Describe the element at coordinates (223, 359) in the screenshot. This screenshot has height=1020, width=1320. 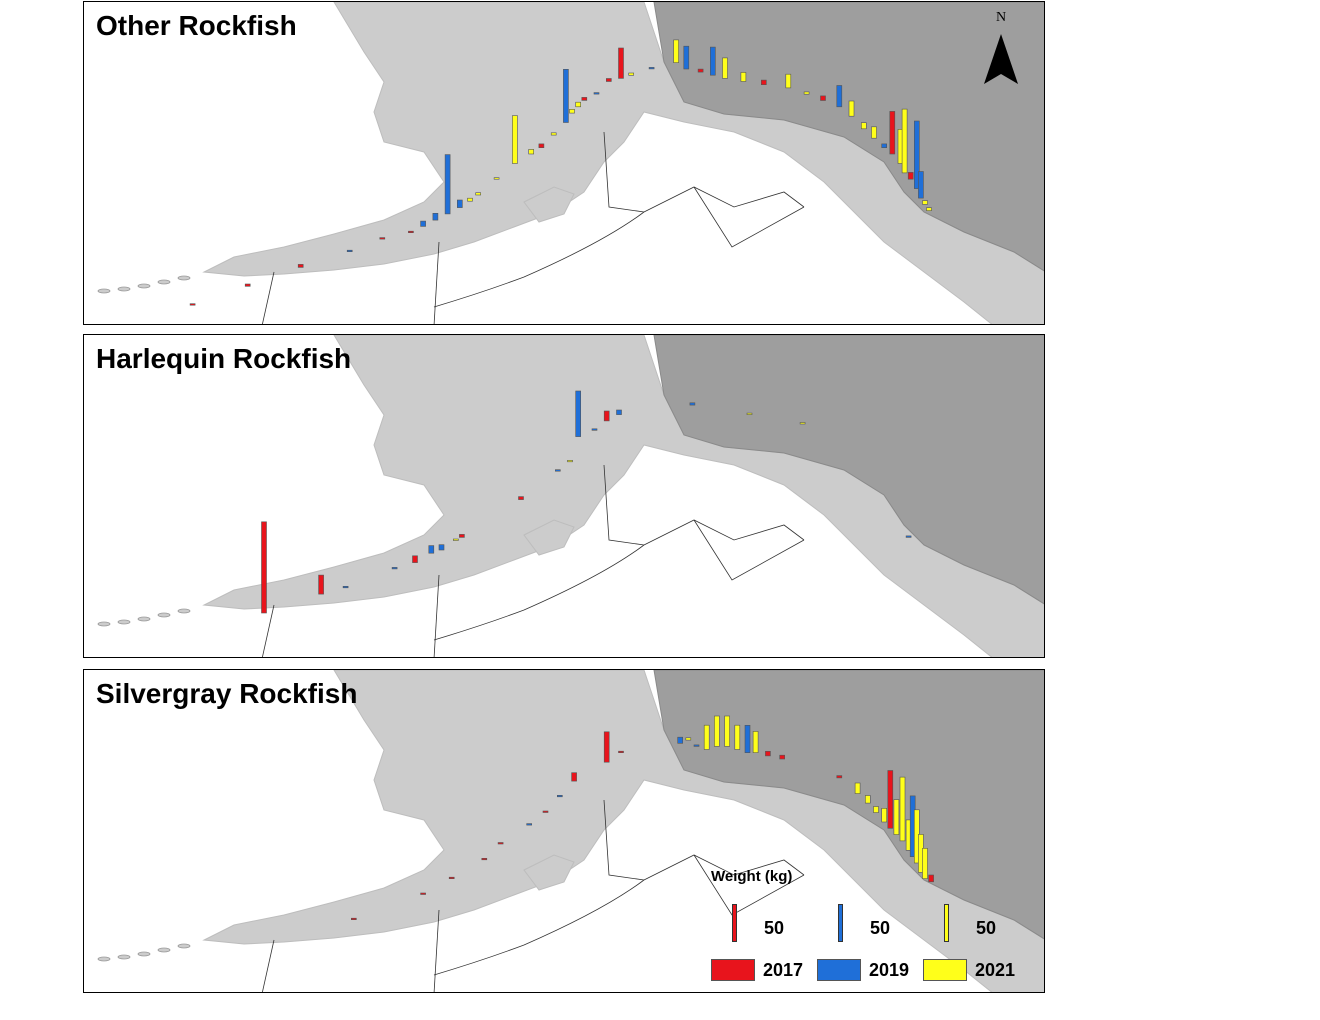
I see `panel-title: Harlequin Rockfish` at that location.